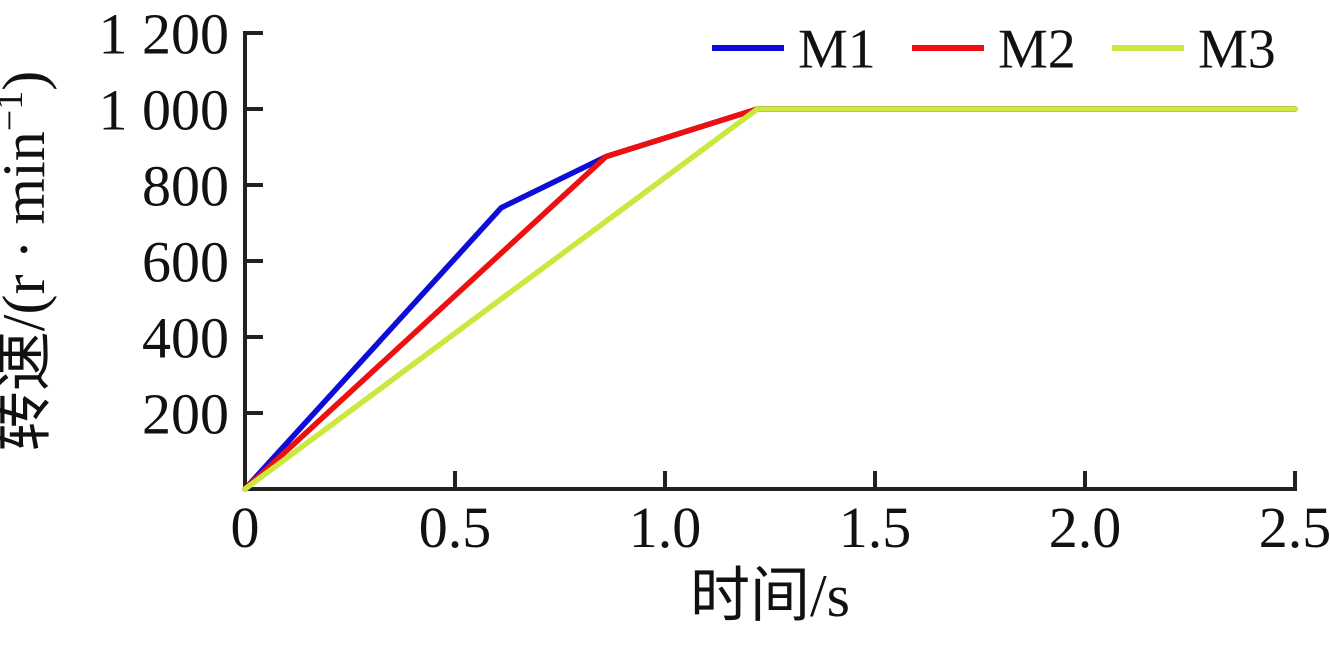 The image size is (1330, 646). What do you see at coordinates (875, 527) in the screenshot?
I see `x-tick-label: 1.5` at bounding box center [875, 527].